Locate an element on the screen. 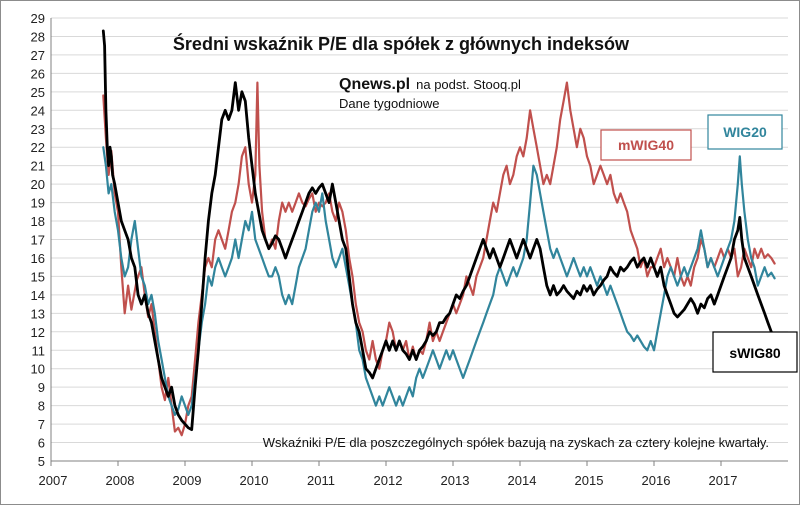 The image size is (800, 506). y-tick-label: 7 is located at coordinates (41, 424).